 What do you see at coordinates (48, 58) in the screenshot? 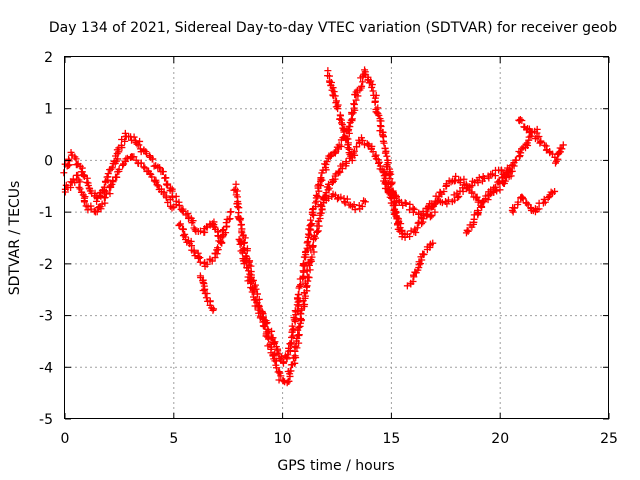
I see `y-tick-label: 2` at bounding box center [48, 58].